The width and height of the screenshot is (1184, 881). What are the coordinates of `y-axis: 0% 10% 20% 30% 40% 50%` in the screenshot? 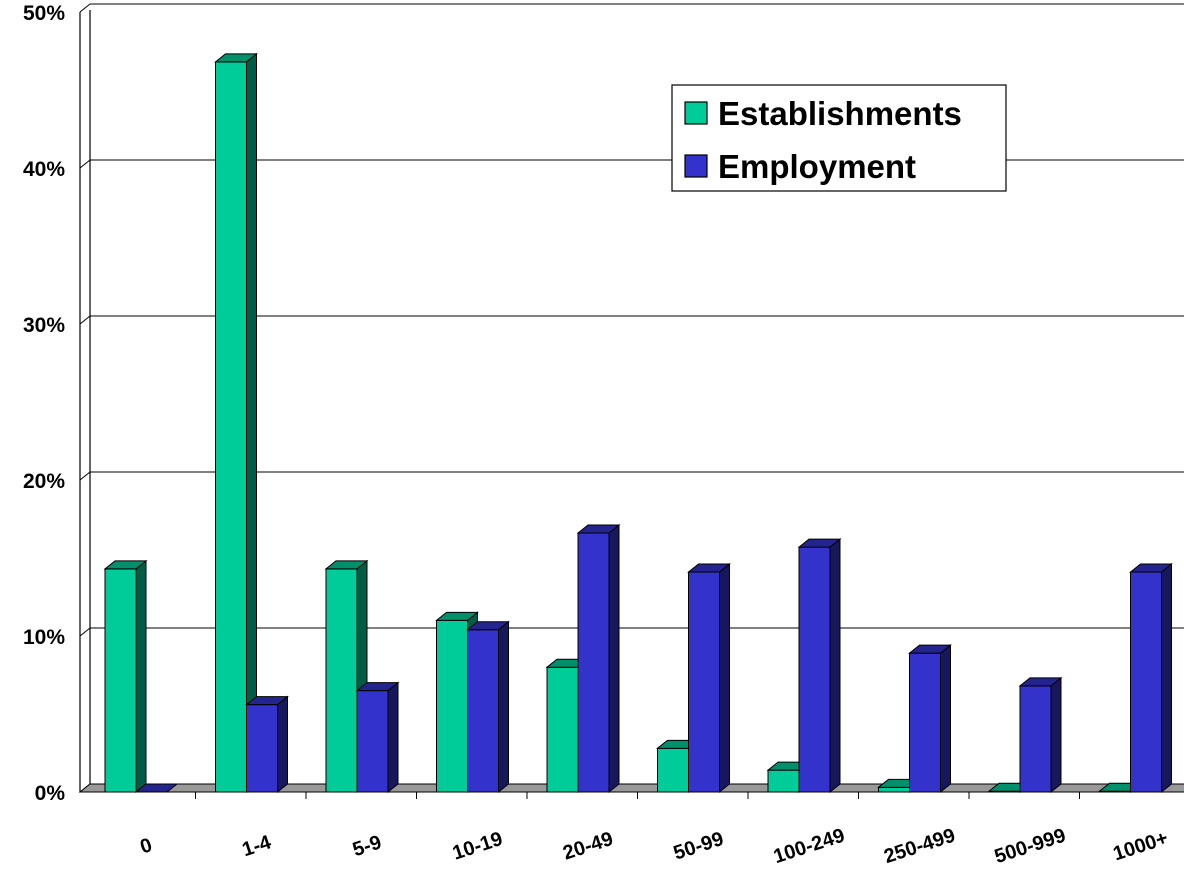 It's located at (57, 403).